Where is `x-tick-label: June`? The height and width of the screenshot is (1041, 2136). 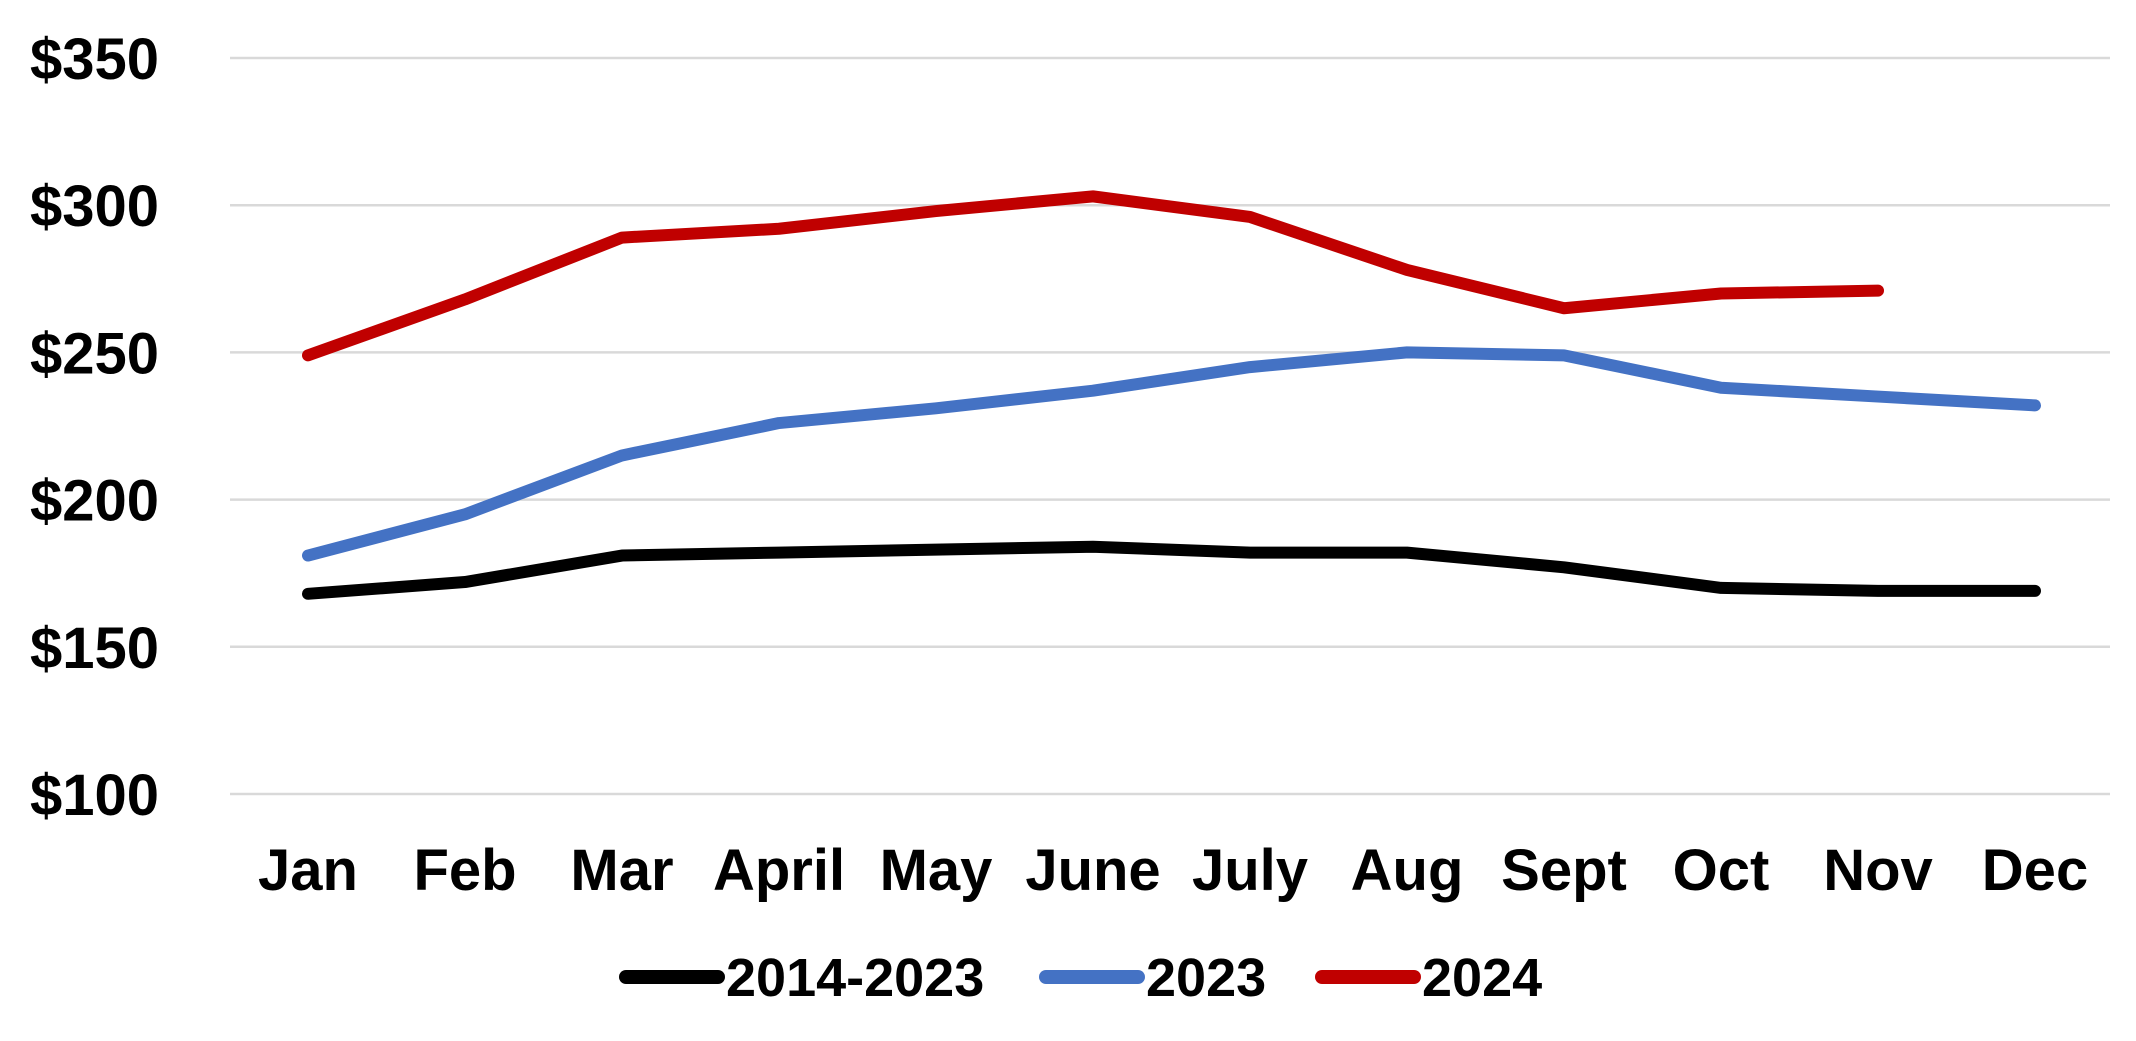
x-tick-label: June is located at coordinates (1092, 870).